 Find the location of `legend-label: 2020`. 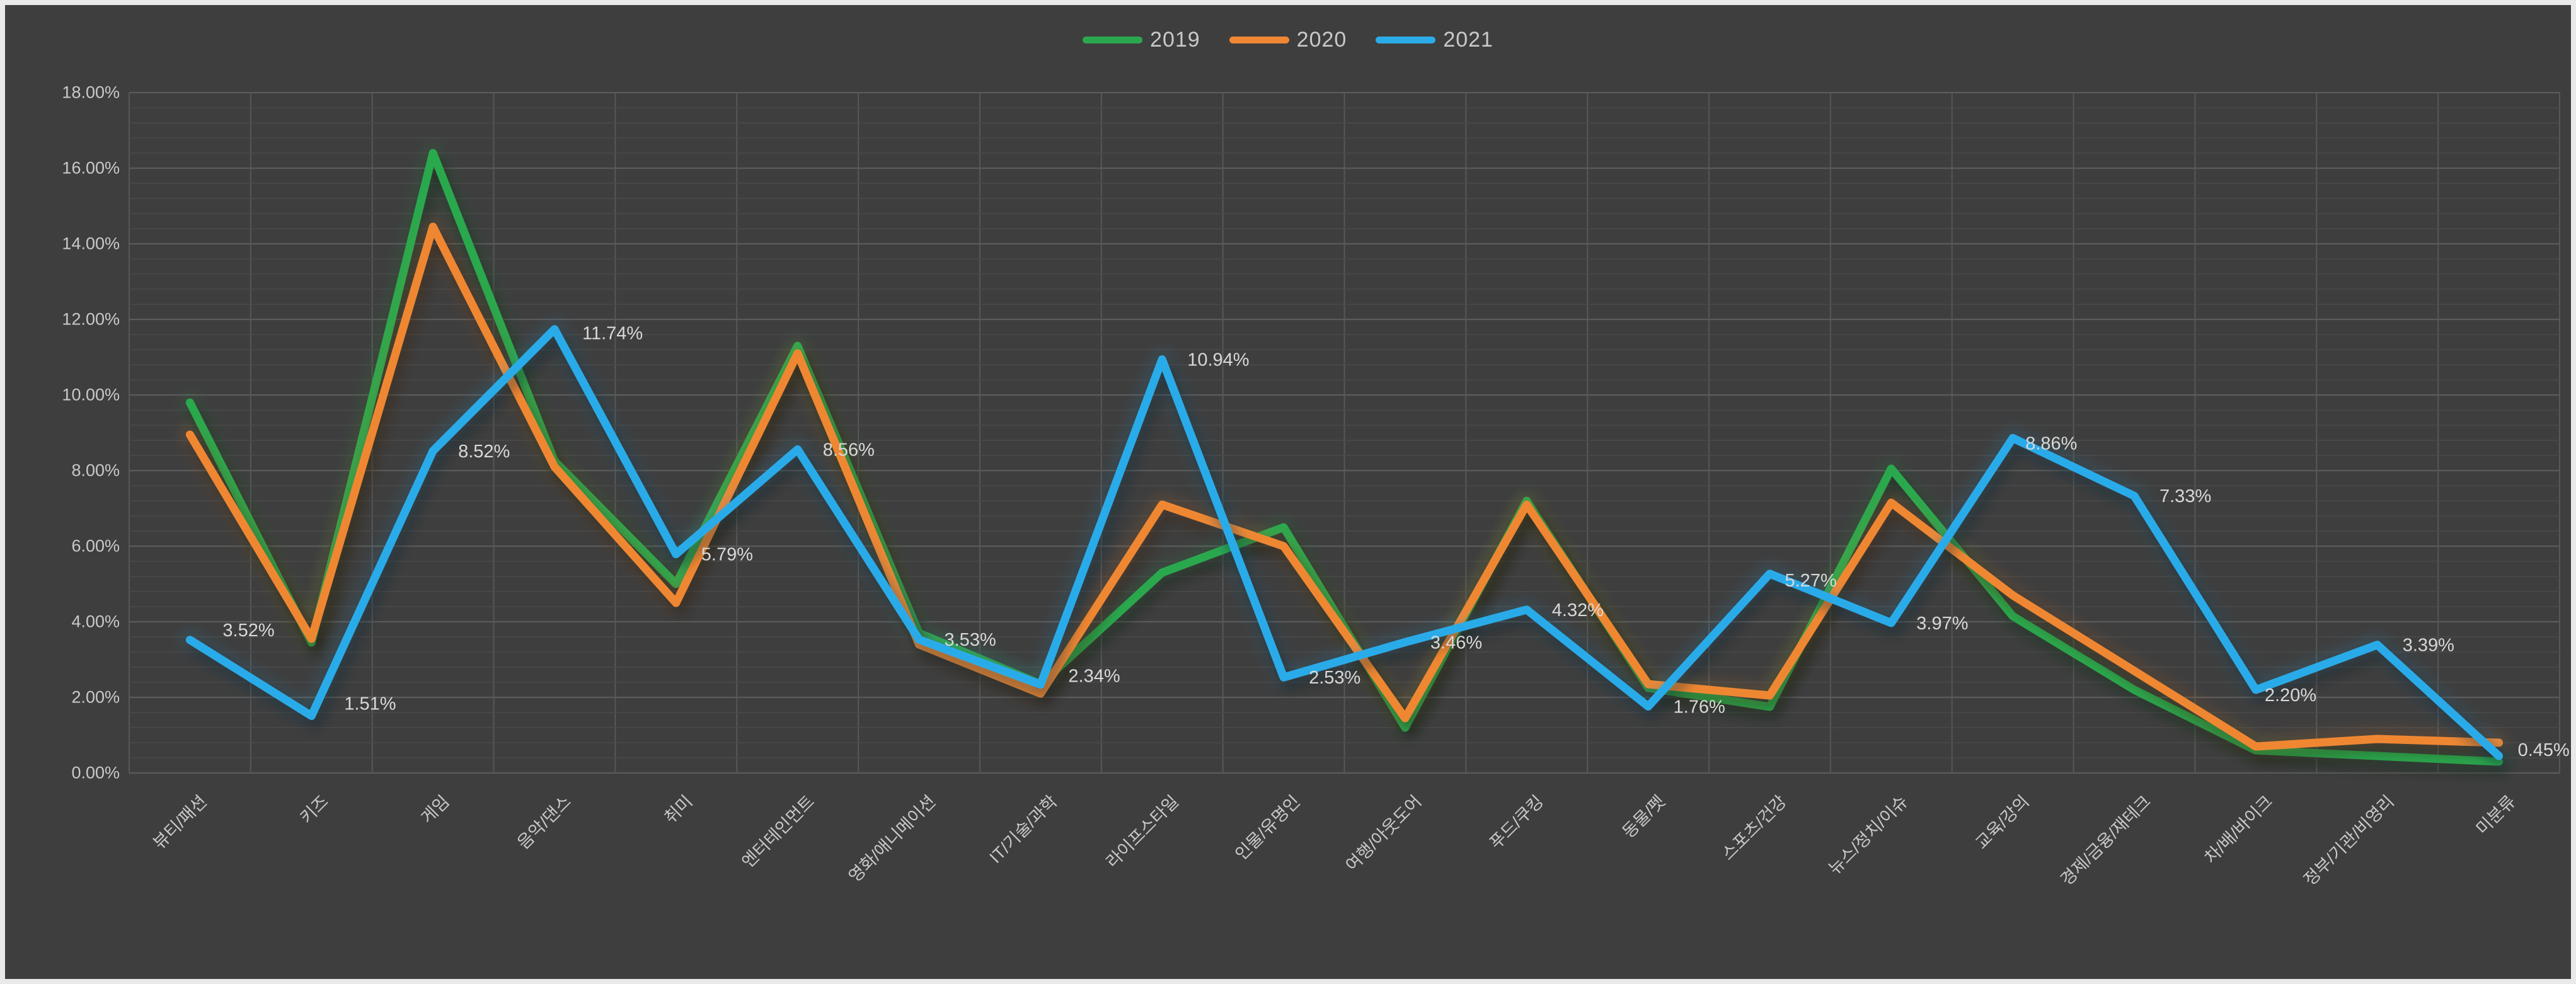

legend-label: 2020 is located at coordinates (1321, 40).